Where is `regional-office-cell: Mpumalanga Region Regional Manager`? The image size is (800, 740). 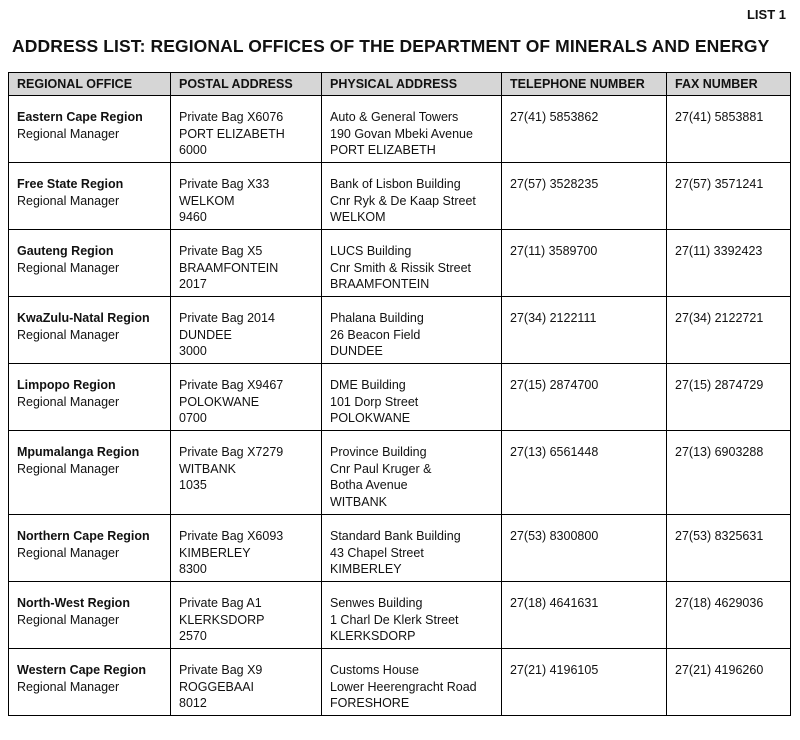 regional-office-cell: Mpumalanga Region Regional Manager is located at coordinates (89, 472).